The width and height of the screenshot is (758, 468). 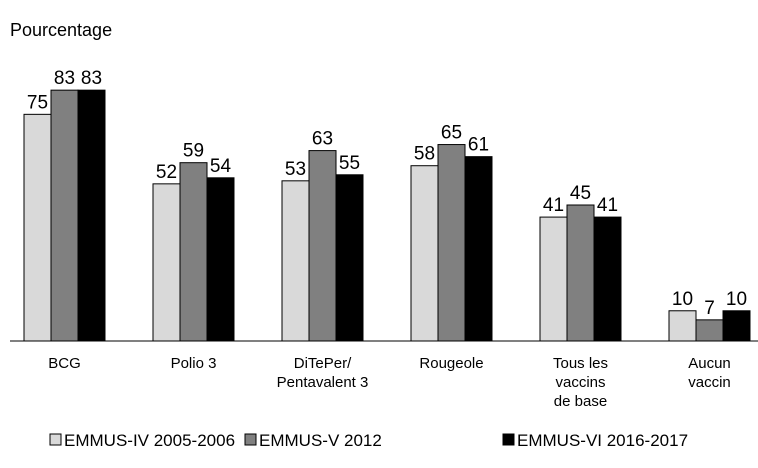 I want to click on data-label: 61, so click(x=478, y=145).